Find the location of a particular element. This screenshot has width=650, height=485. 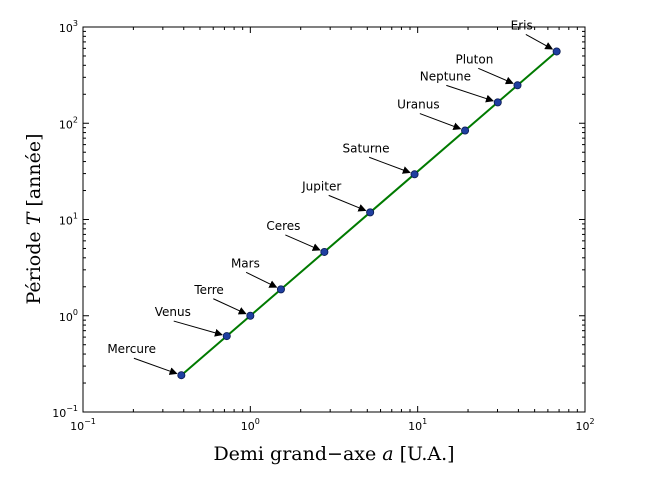

label-uranus: Uranus is located at coordinates (418, 105).